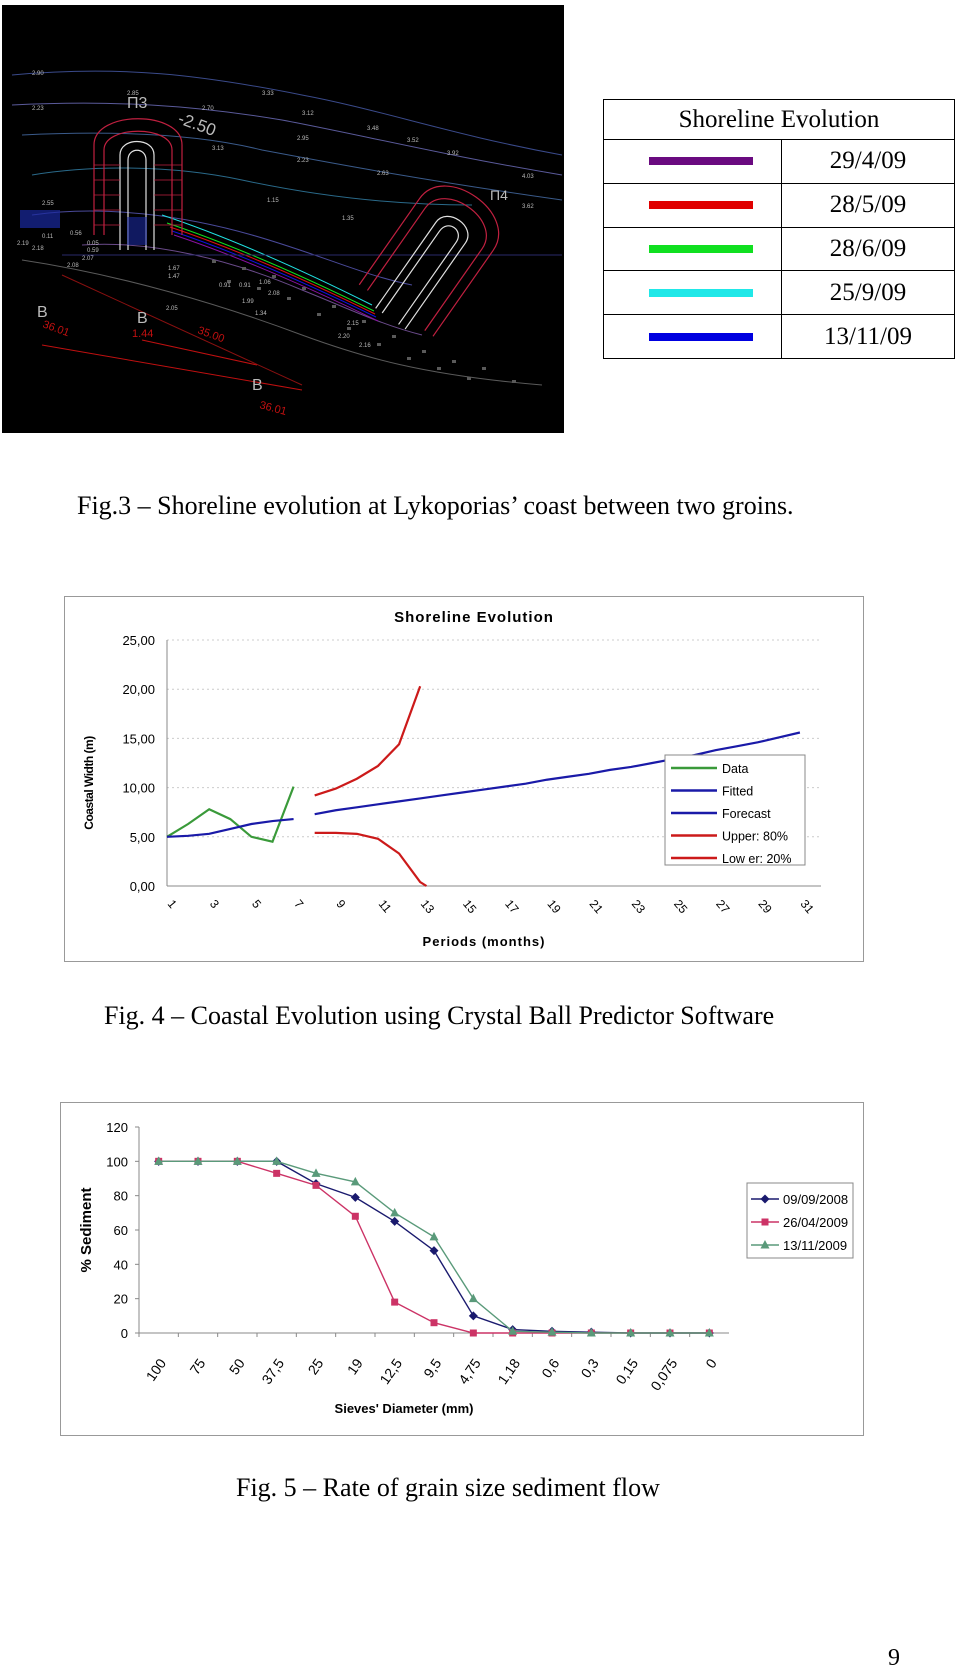 The width and height of the screenshot is (960, 1676). I want to click on x-axis-label: Sieves' Diameter (mm), so click(404, 1408).